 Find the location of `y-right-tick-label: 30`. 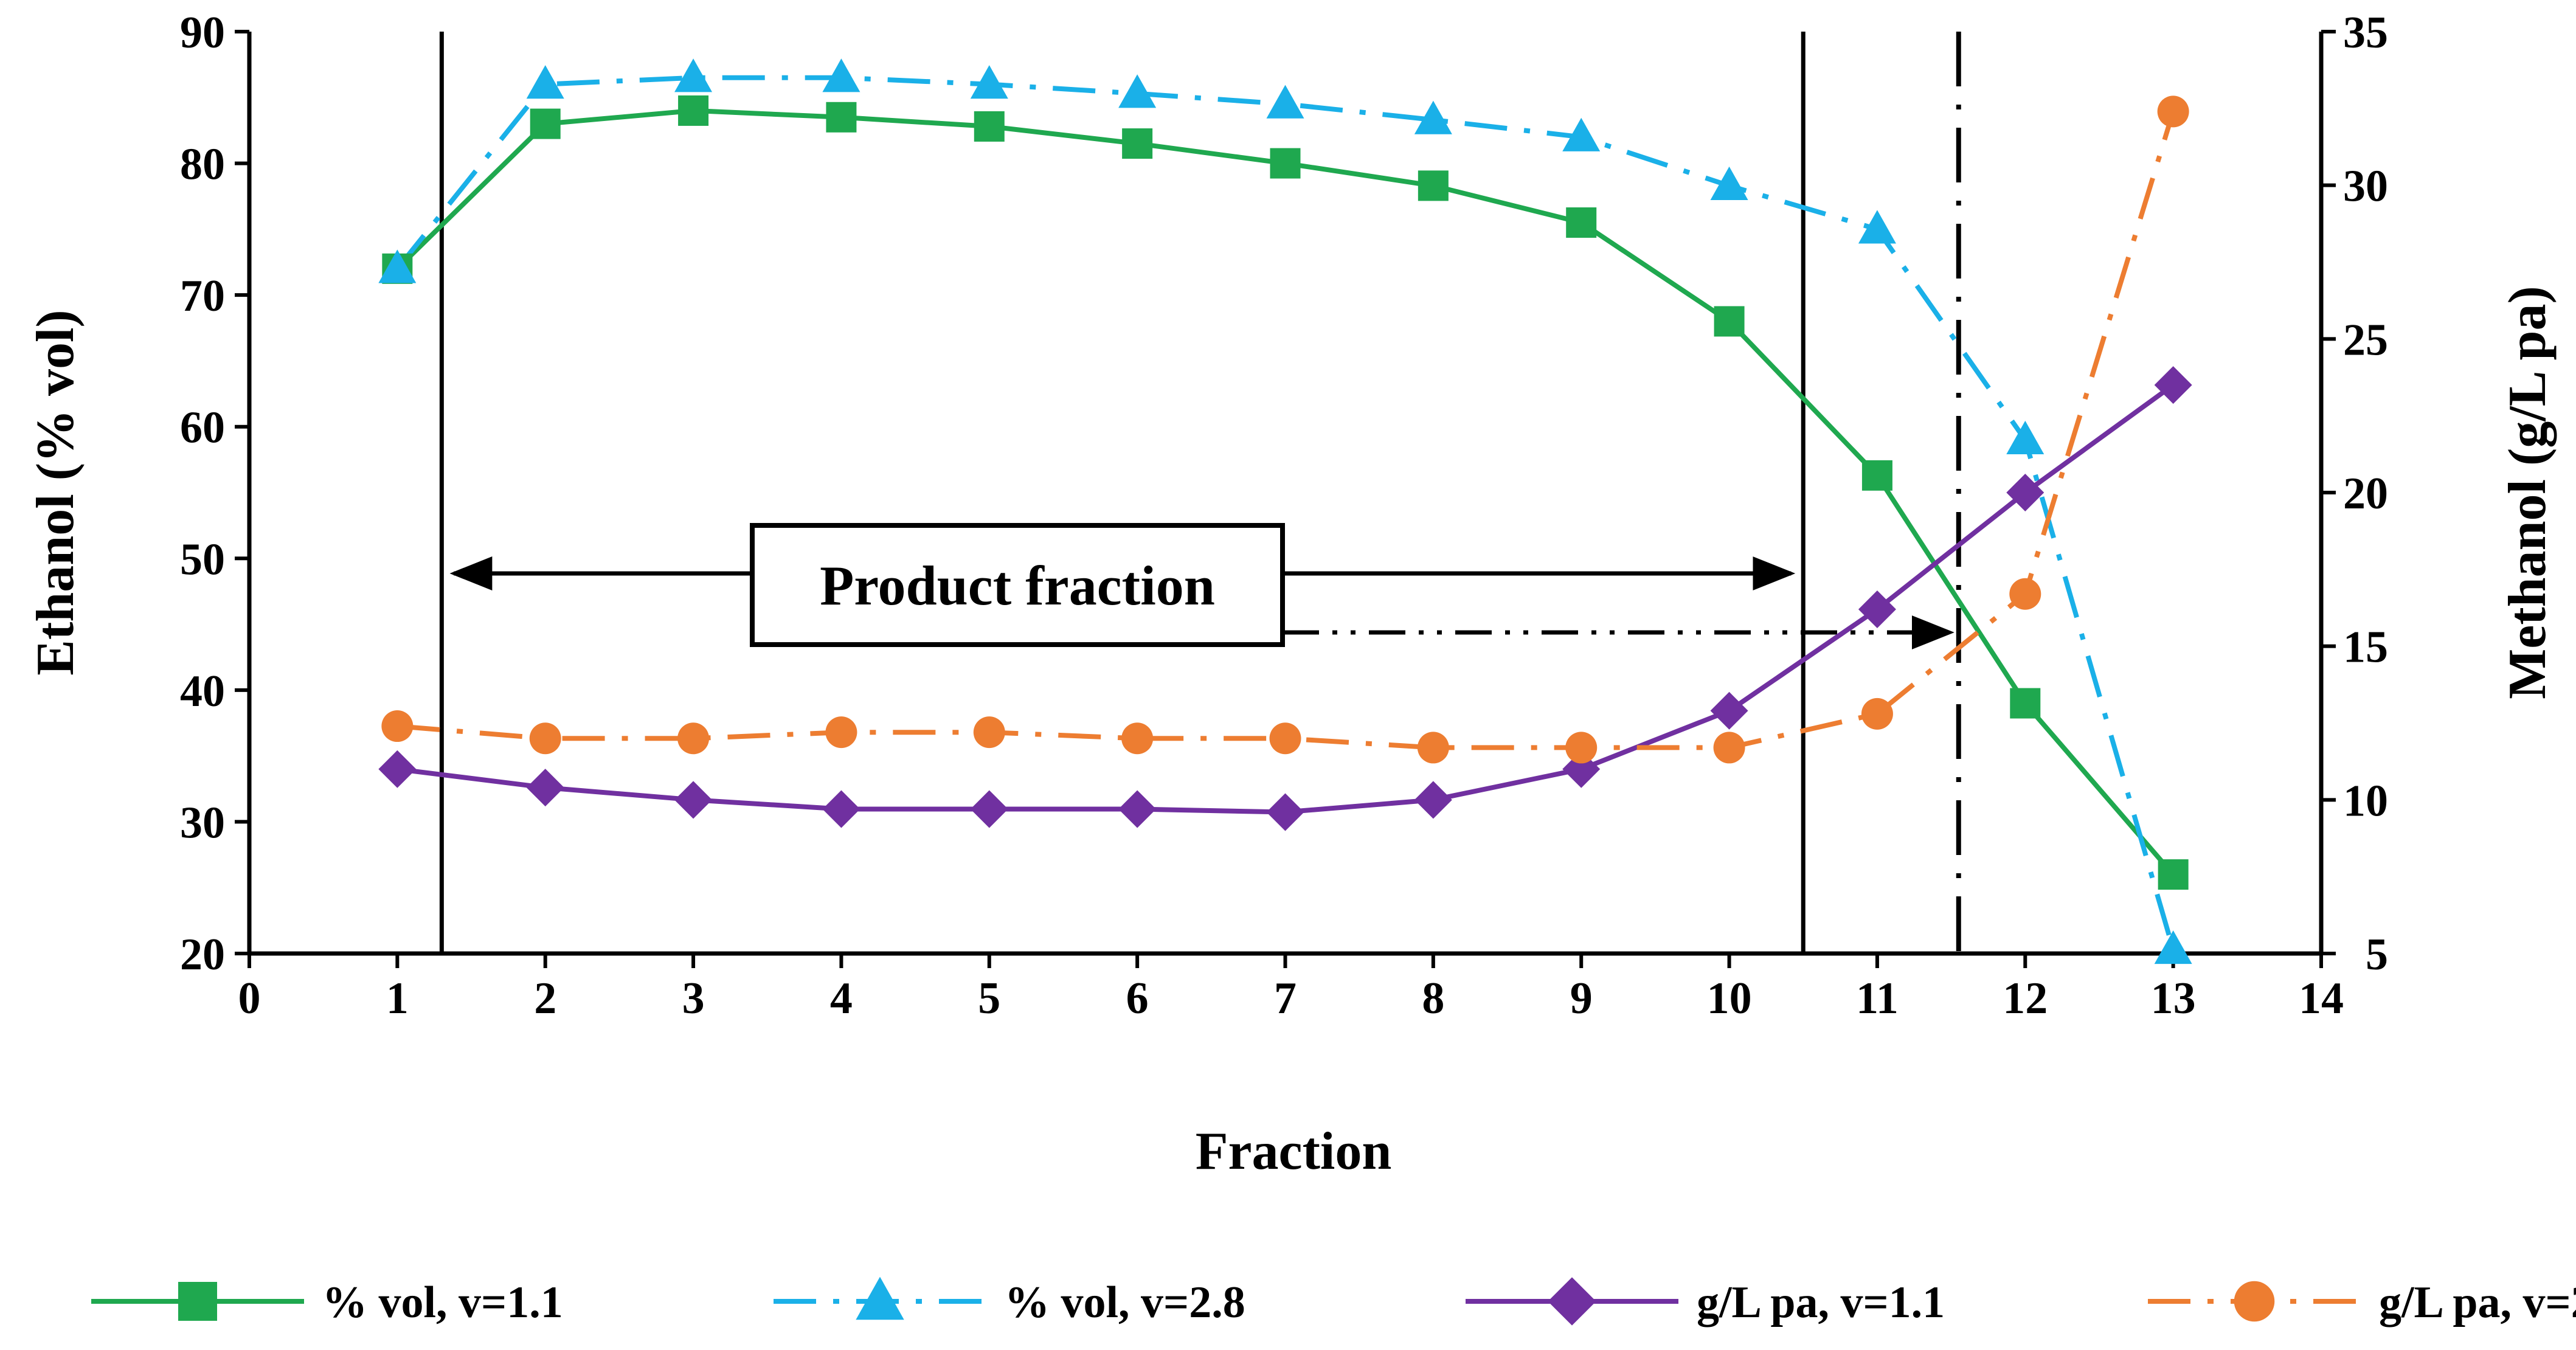

y-right-tick-label: 30 is located at coordinates (2365, 187).